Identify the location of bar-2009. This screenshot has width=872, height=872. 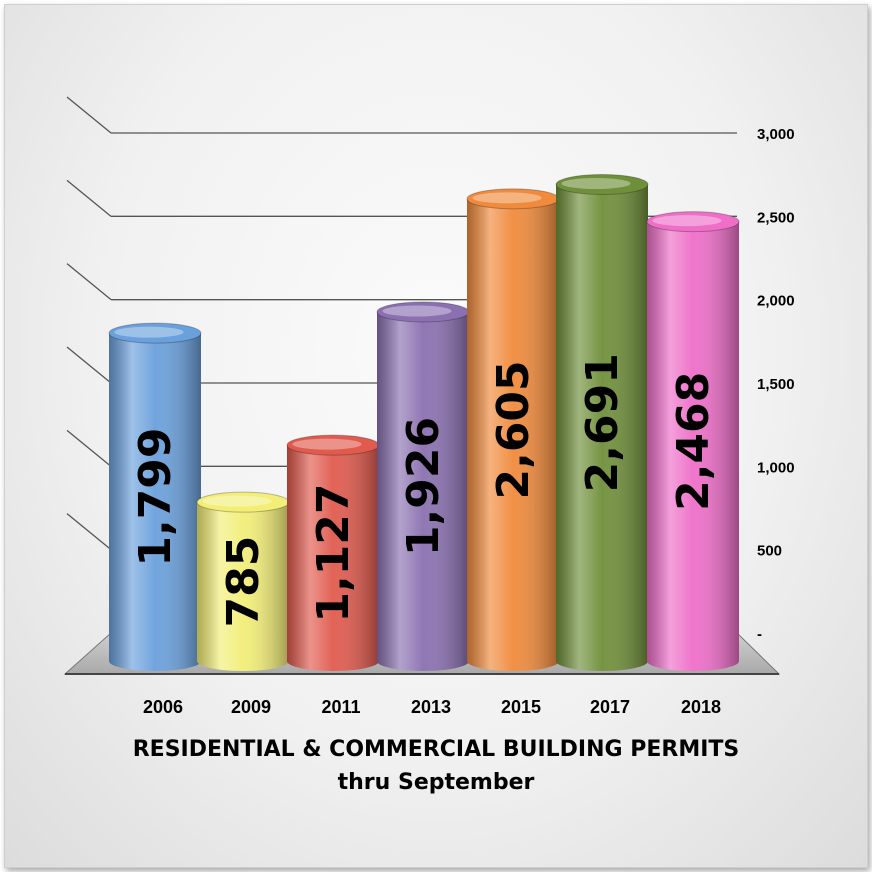
(243, 581).